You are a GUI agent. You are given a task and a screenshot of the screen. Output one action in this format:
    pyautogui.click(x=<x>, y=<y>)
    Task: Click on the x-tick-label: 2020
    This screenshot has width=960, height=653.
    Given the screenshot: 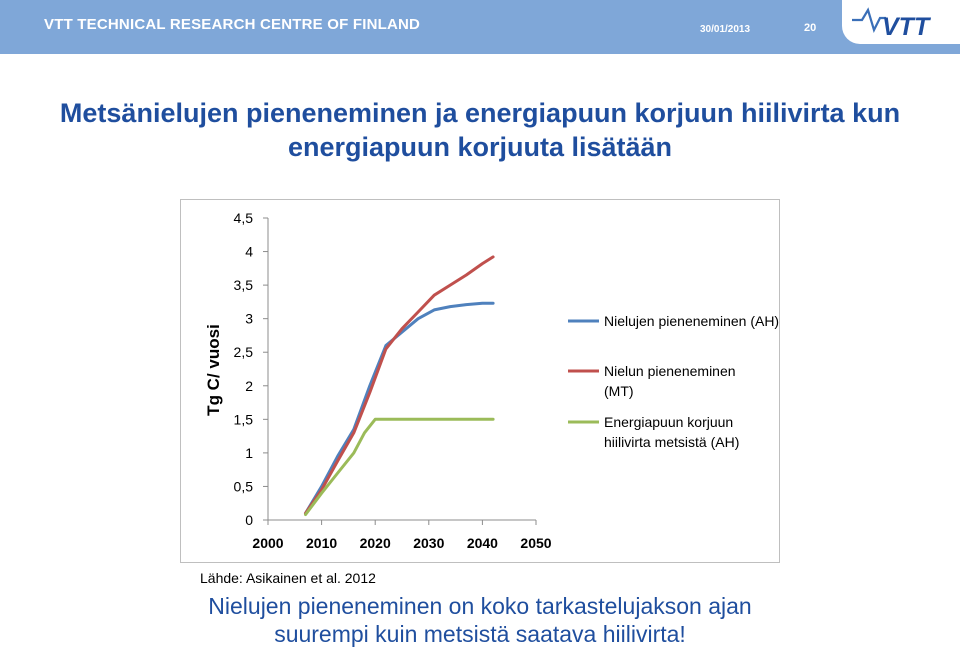 What is the action you would take?
    pyautogui.click(x=375, y=543)
    